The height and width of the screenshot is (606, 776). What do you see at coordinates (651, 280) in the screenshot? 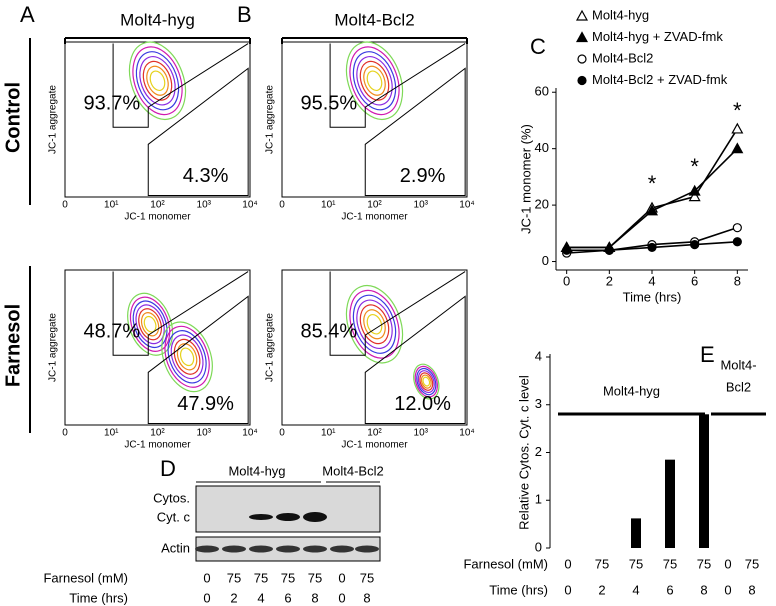
I see `x-tick-label: 4` at bounding box center [651, 280].